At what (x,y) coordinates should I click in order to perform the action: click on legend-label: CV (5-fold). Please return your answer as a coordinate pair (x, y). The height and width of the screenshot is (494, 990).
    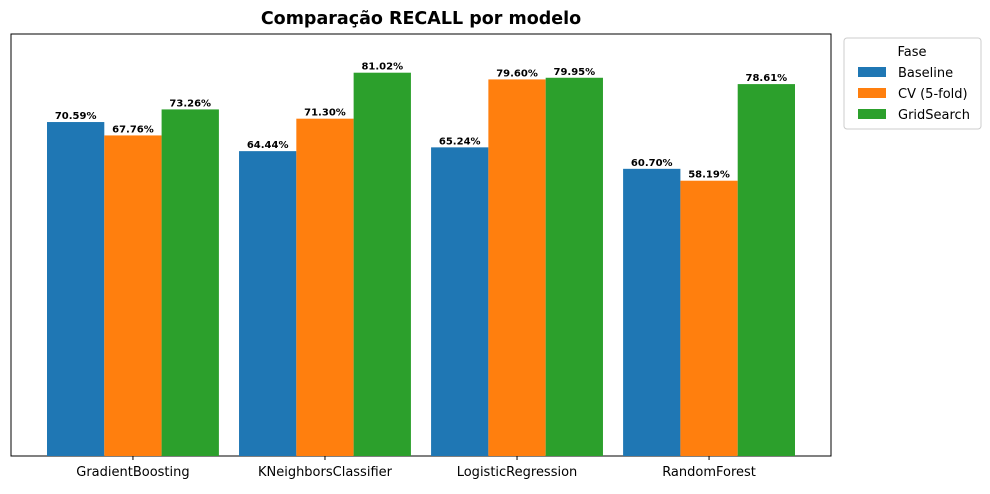
    Looking at the image, I should click on (933, 94).